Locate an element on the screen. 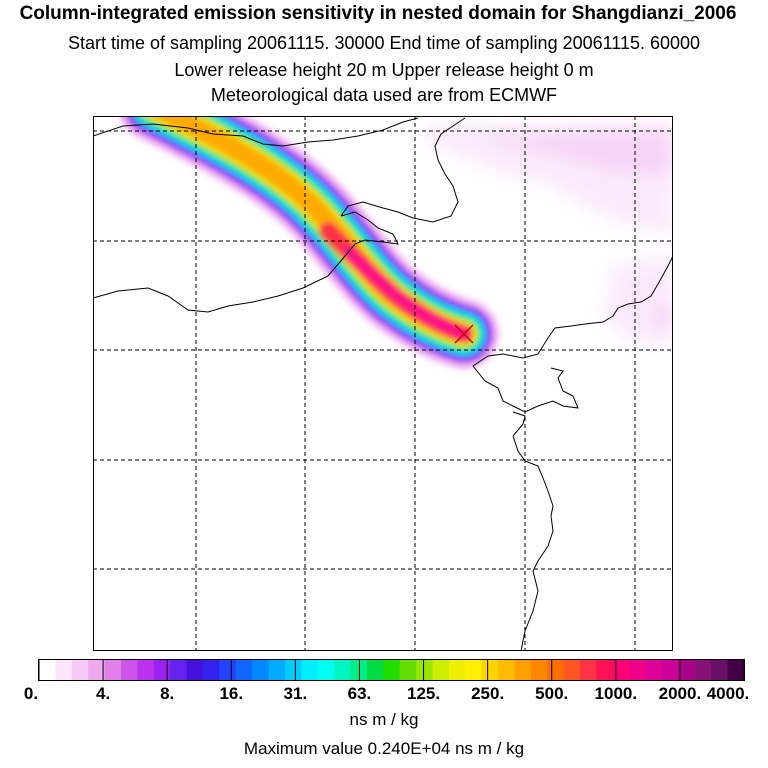 This screenshot has width=768, height=768. colorbar-tick-label: 4000. is located at coordinates (728, 693).